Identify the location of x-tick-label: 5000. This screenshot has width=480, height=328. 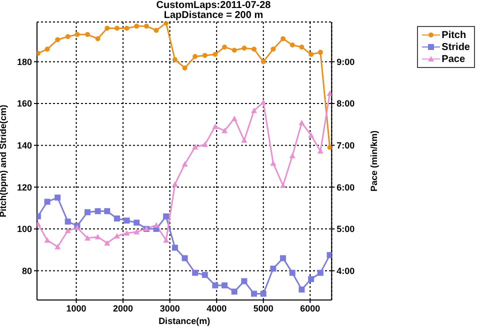
(263, 308).